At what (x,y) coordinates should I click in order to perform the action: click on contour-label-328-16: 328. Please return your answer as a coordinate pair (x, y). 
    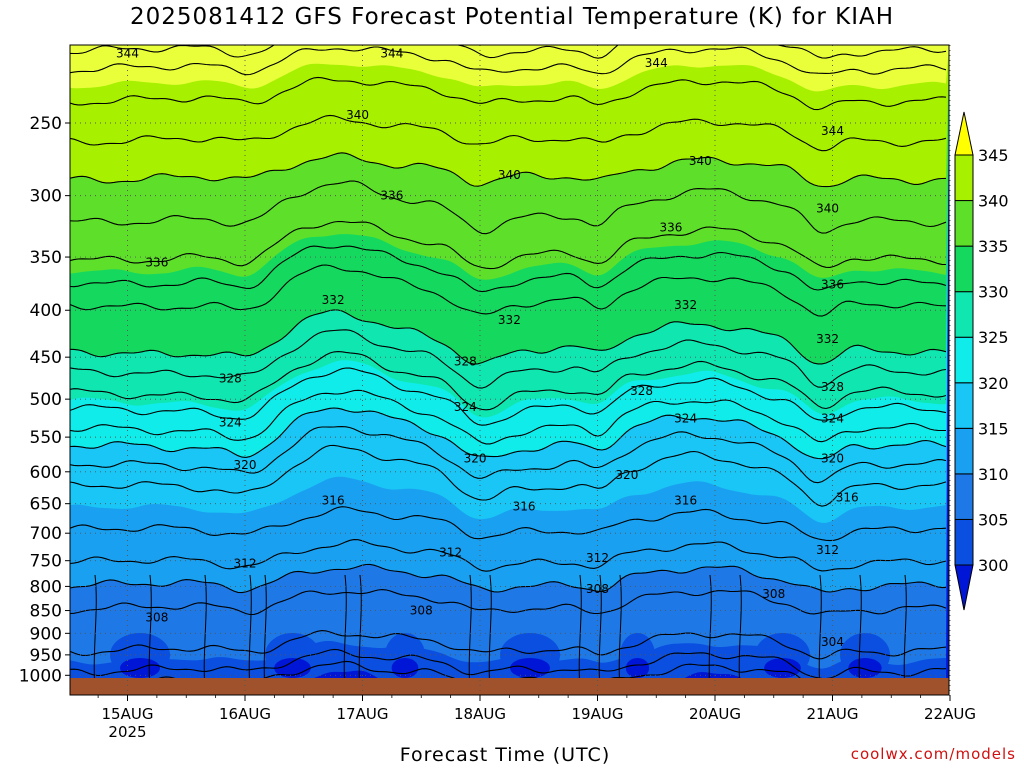
    Looking at the image, I should click on (230, 379).